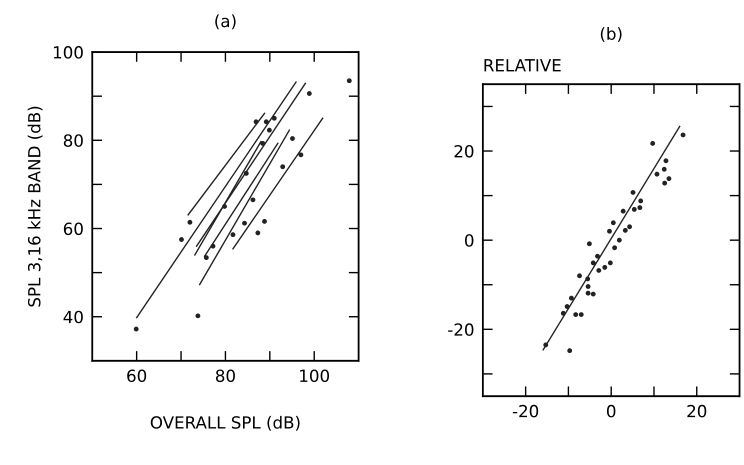 Image resolution: width=744 pixels, height=465 pixels. Describe the element at coordinates (611, 34) in the screenshot. I see `chart-title: (b)` at that location.